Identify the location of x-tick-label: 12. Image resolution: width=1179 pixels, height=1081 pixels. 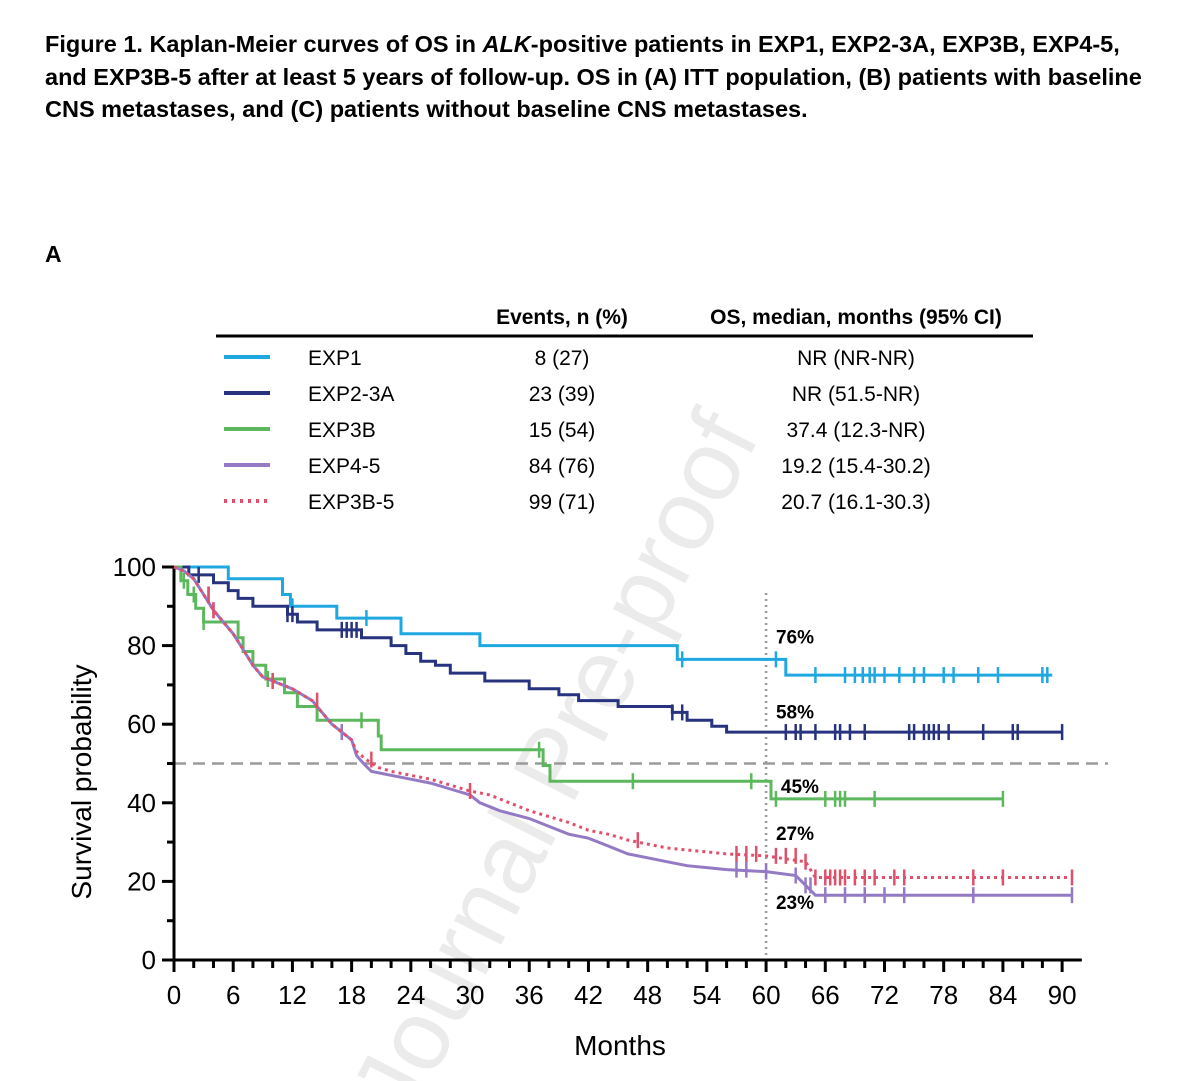
(292, 995).